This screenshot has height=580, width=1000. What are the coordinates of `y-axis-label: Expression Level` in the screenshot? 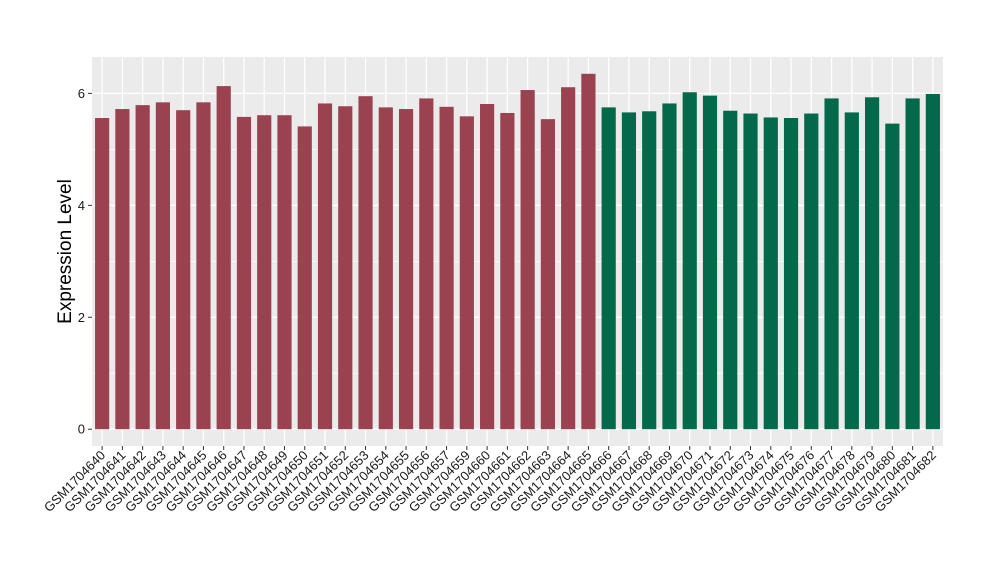 It's located at (65, 251).